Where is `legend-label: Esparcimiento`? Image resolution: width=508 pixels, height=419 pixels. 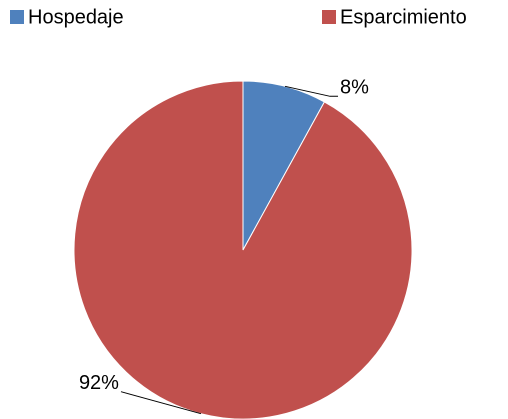
legend-label: Esparcimiento is located at coordinates (403, 17).